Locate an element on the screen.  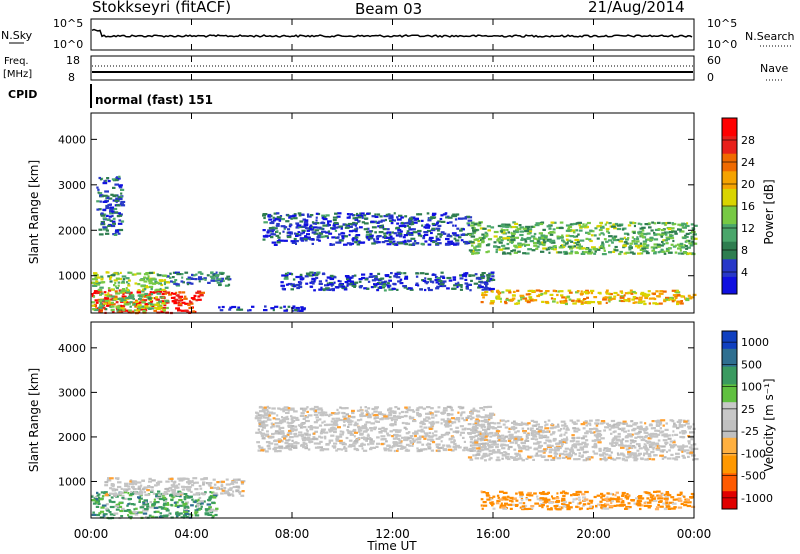
nave-tick-top: 60 is located at coordinates (714, 60).